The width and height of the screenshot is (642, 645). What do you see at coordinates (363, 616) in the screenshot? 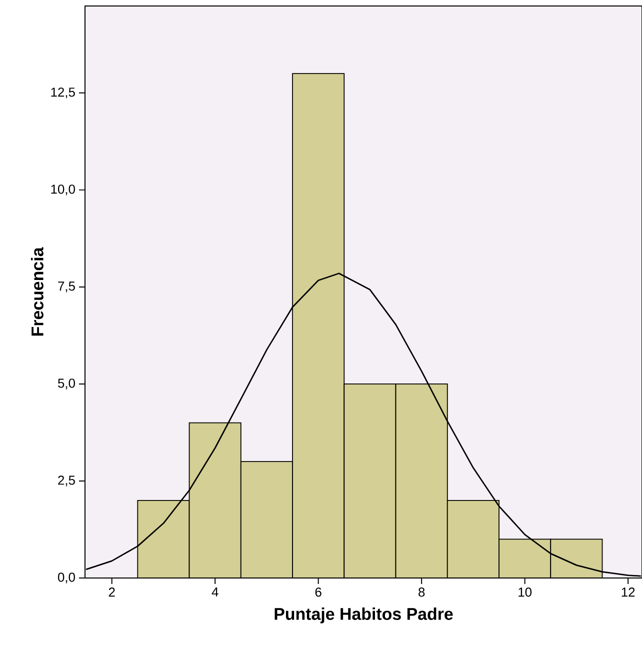
I see `x-axis-title: Puntaje Habitos Padre` at bounding box center [363, 616].